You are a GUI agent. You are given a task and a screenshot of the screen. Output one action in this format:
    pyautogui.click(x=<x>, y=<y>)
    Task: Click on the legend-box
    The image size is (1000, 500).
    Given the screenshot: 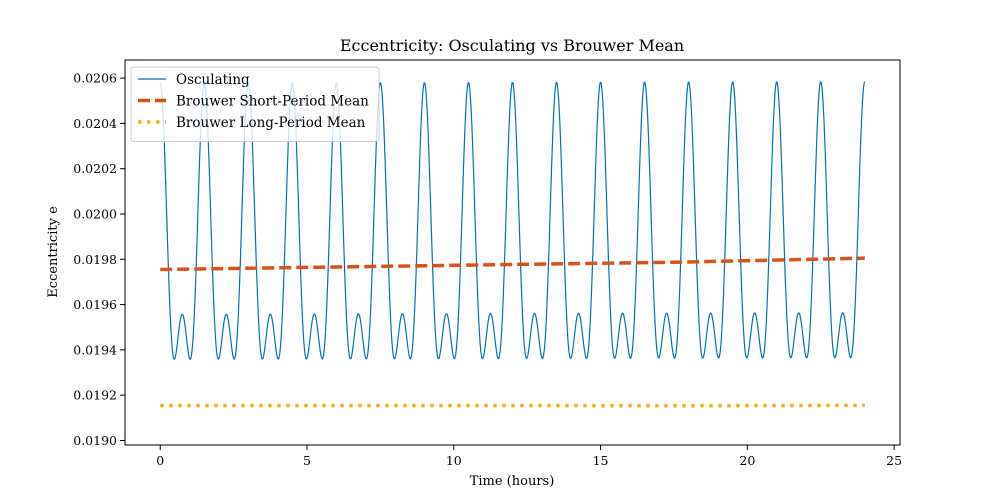 What is the action you would take?
    pyautogui.click(x=255, y=104)
    